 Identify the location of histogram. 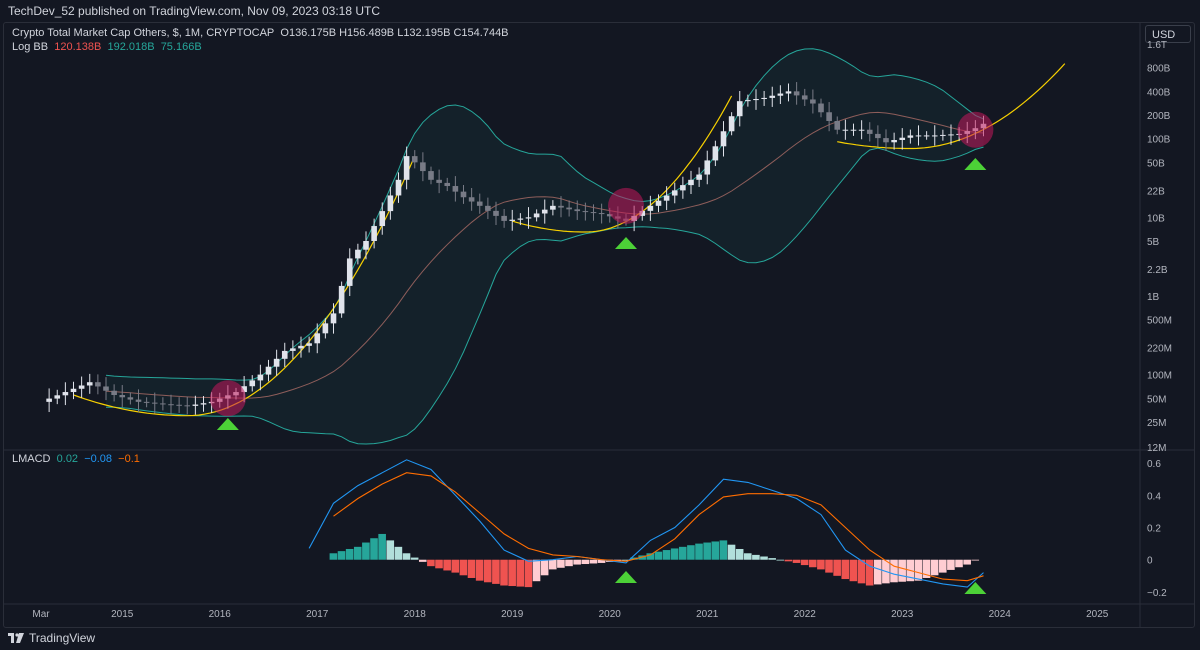
(654, 560).